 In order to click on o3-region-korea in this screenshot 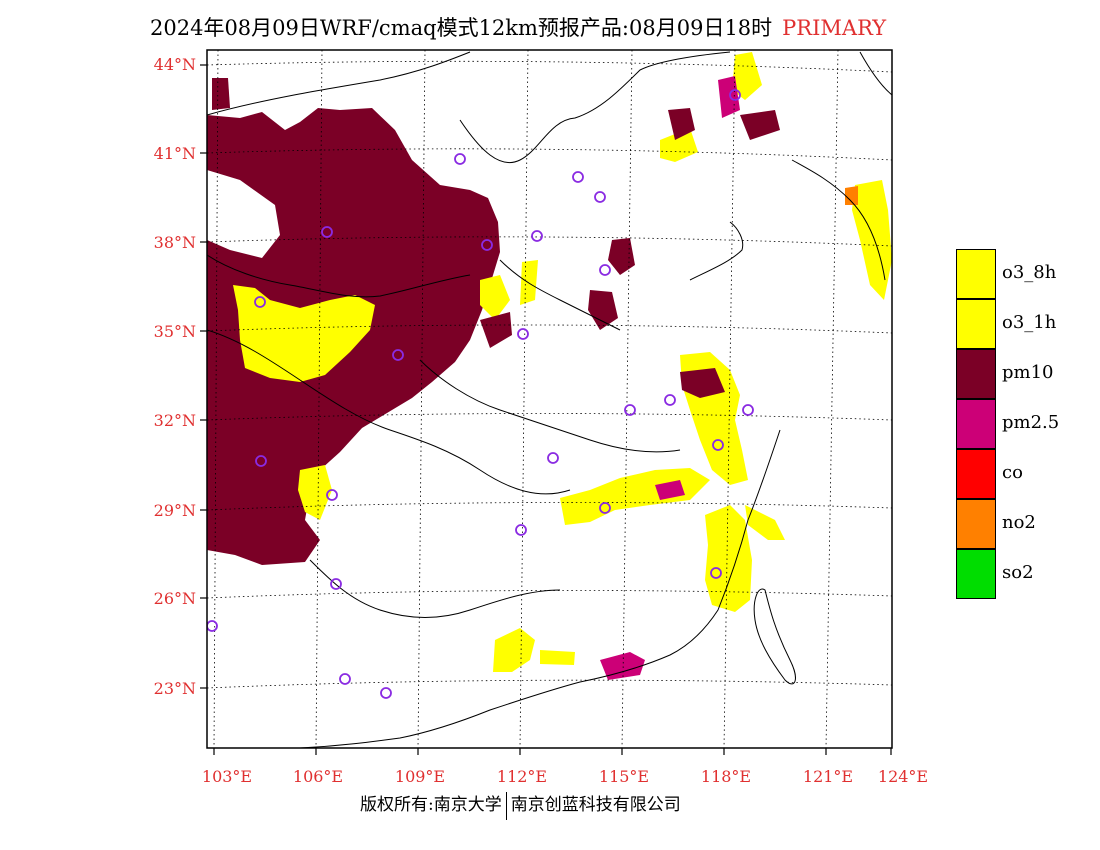, I will do `click(872, 240)`.